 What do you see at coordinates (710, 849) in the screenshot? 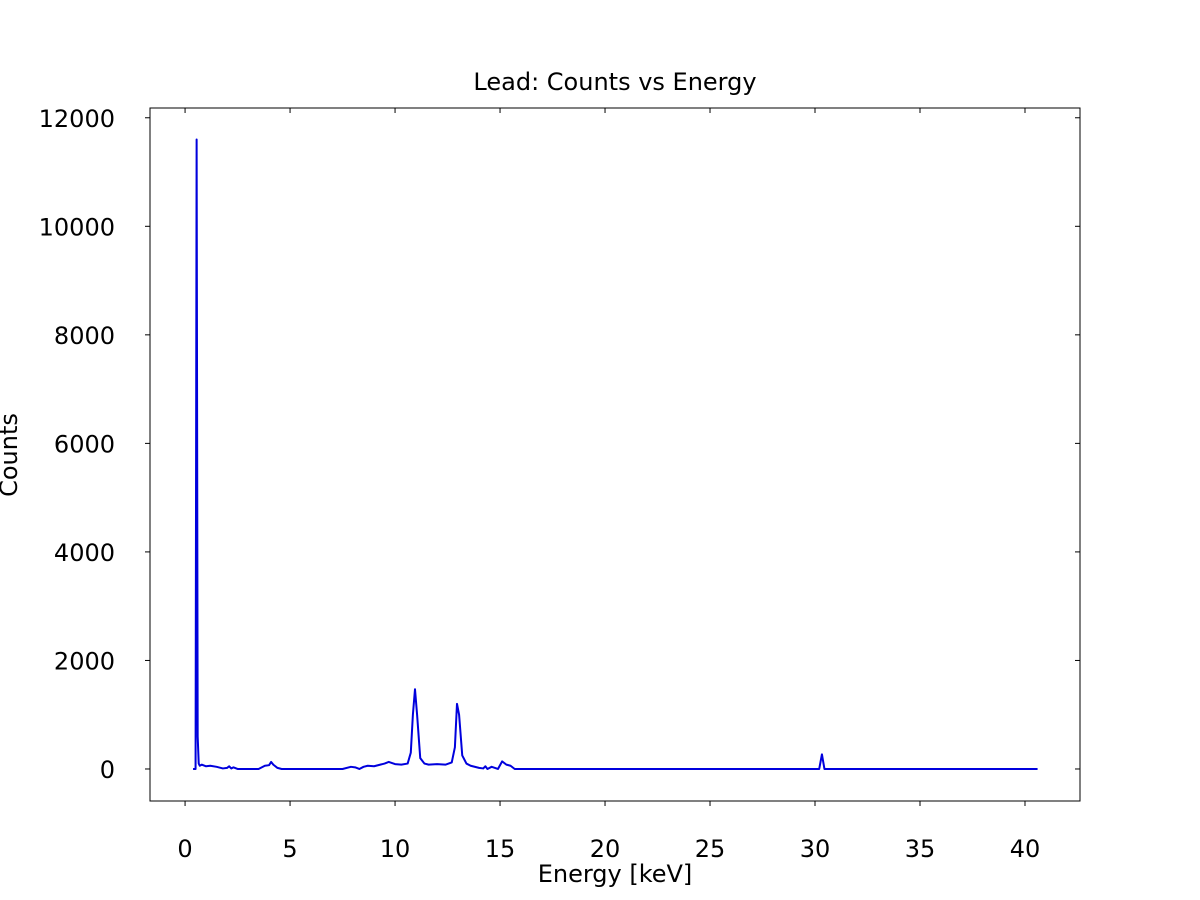
I see `x-tick-label: 25` at bounding box center [710, 849].